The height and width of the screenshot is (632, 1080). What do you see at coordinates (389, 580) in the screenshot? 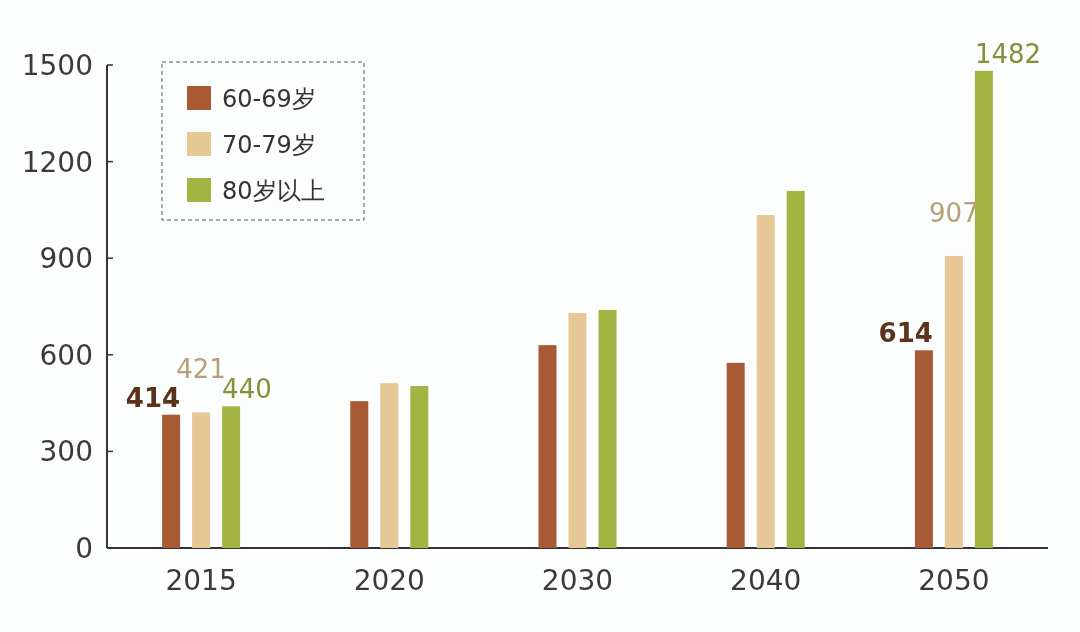
I see `x-tick-label: 2020` at bounding box center [389, 580].